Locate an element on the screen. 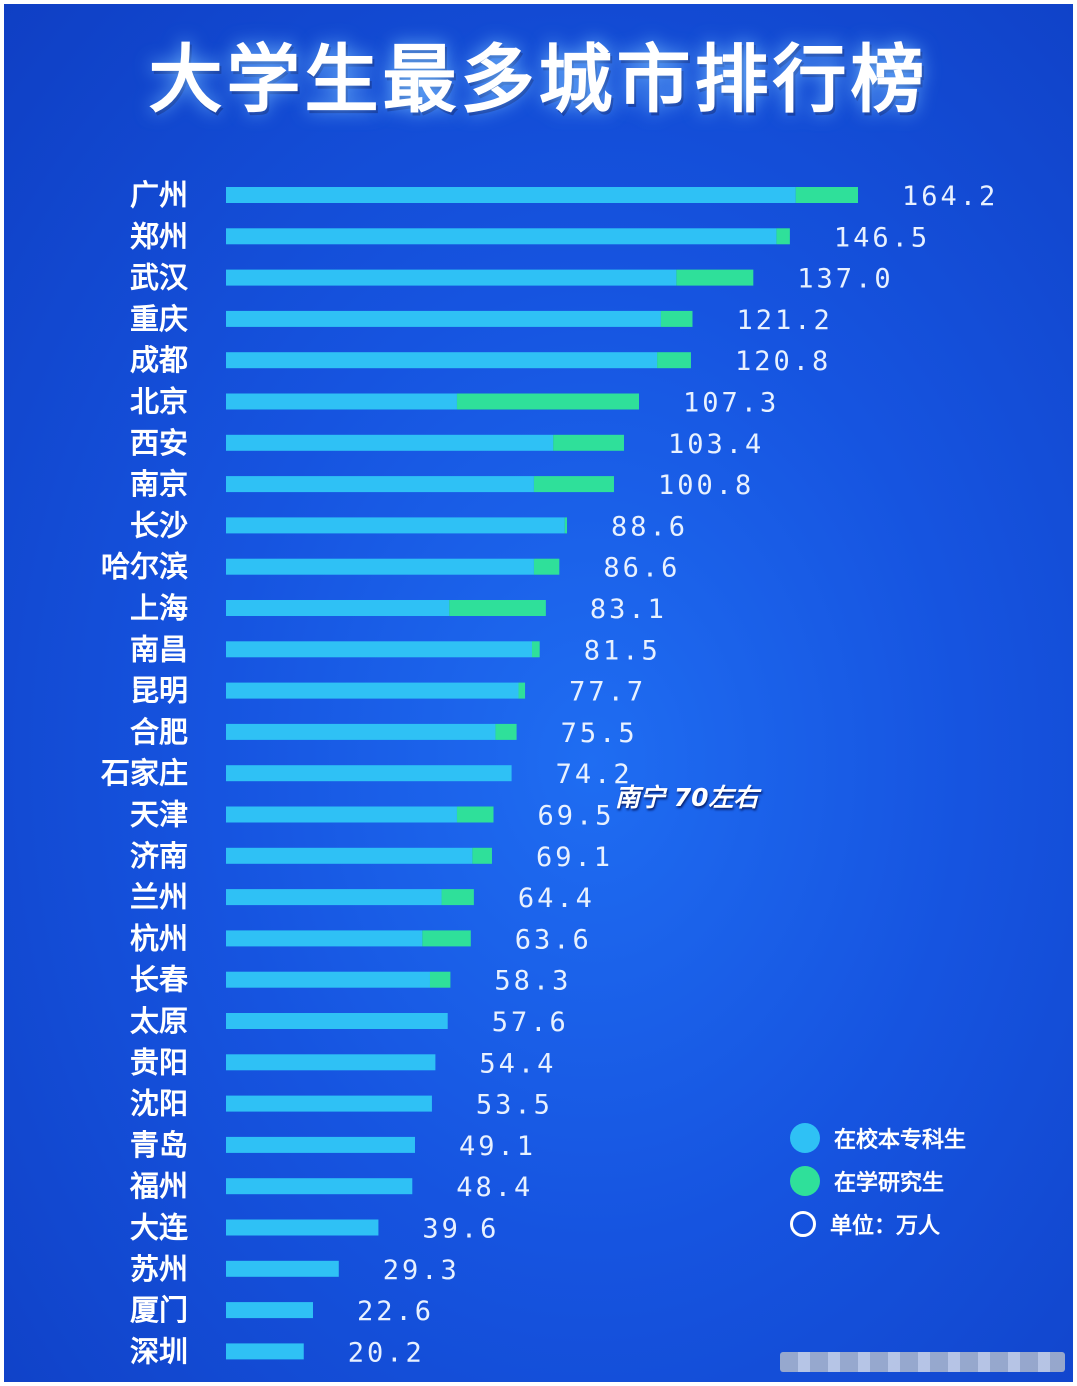 This screenshot has width=1077, height=1386. value-label: 53.5 is located at coordinates (514, 1105).